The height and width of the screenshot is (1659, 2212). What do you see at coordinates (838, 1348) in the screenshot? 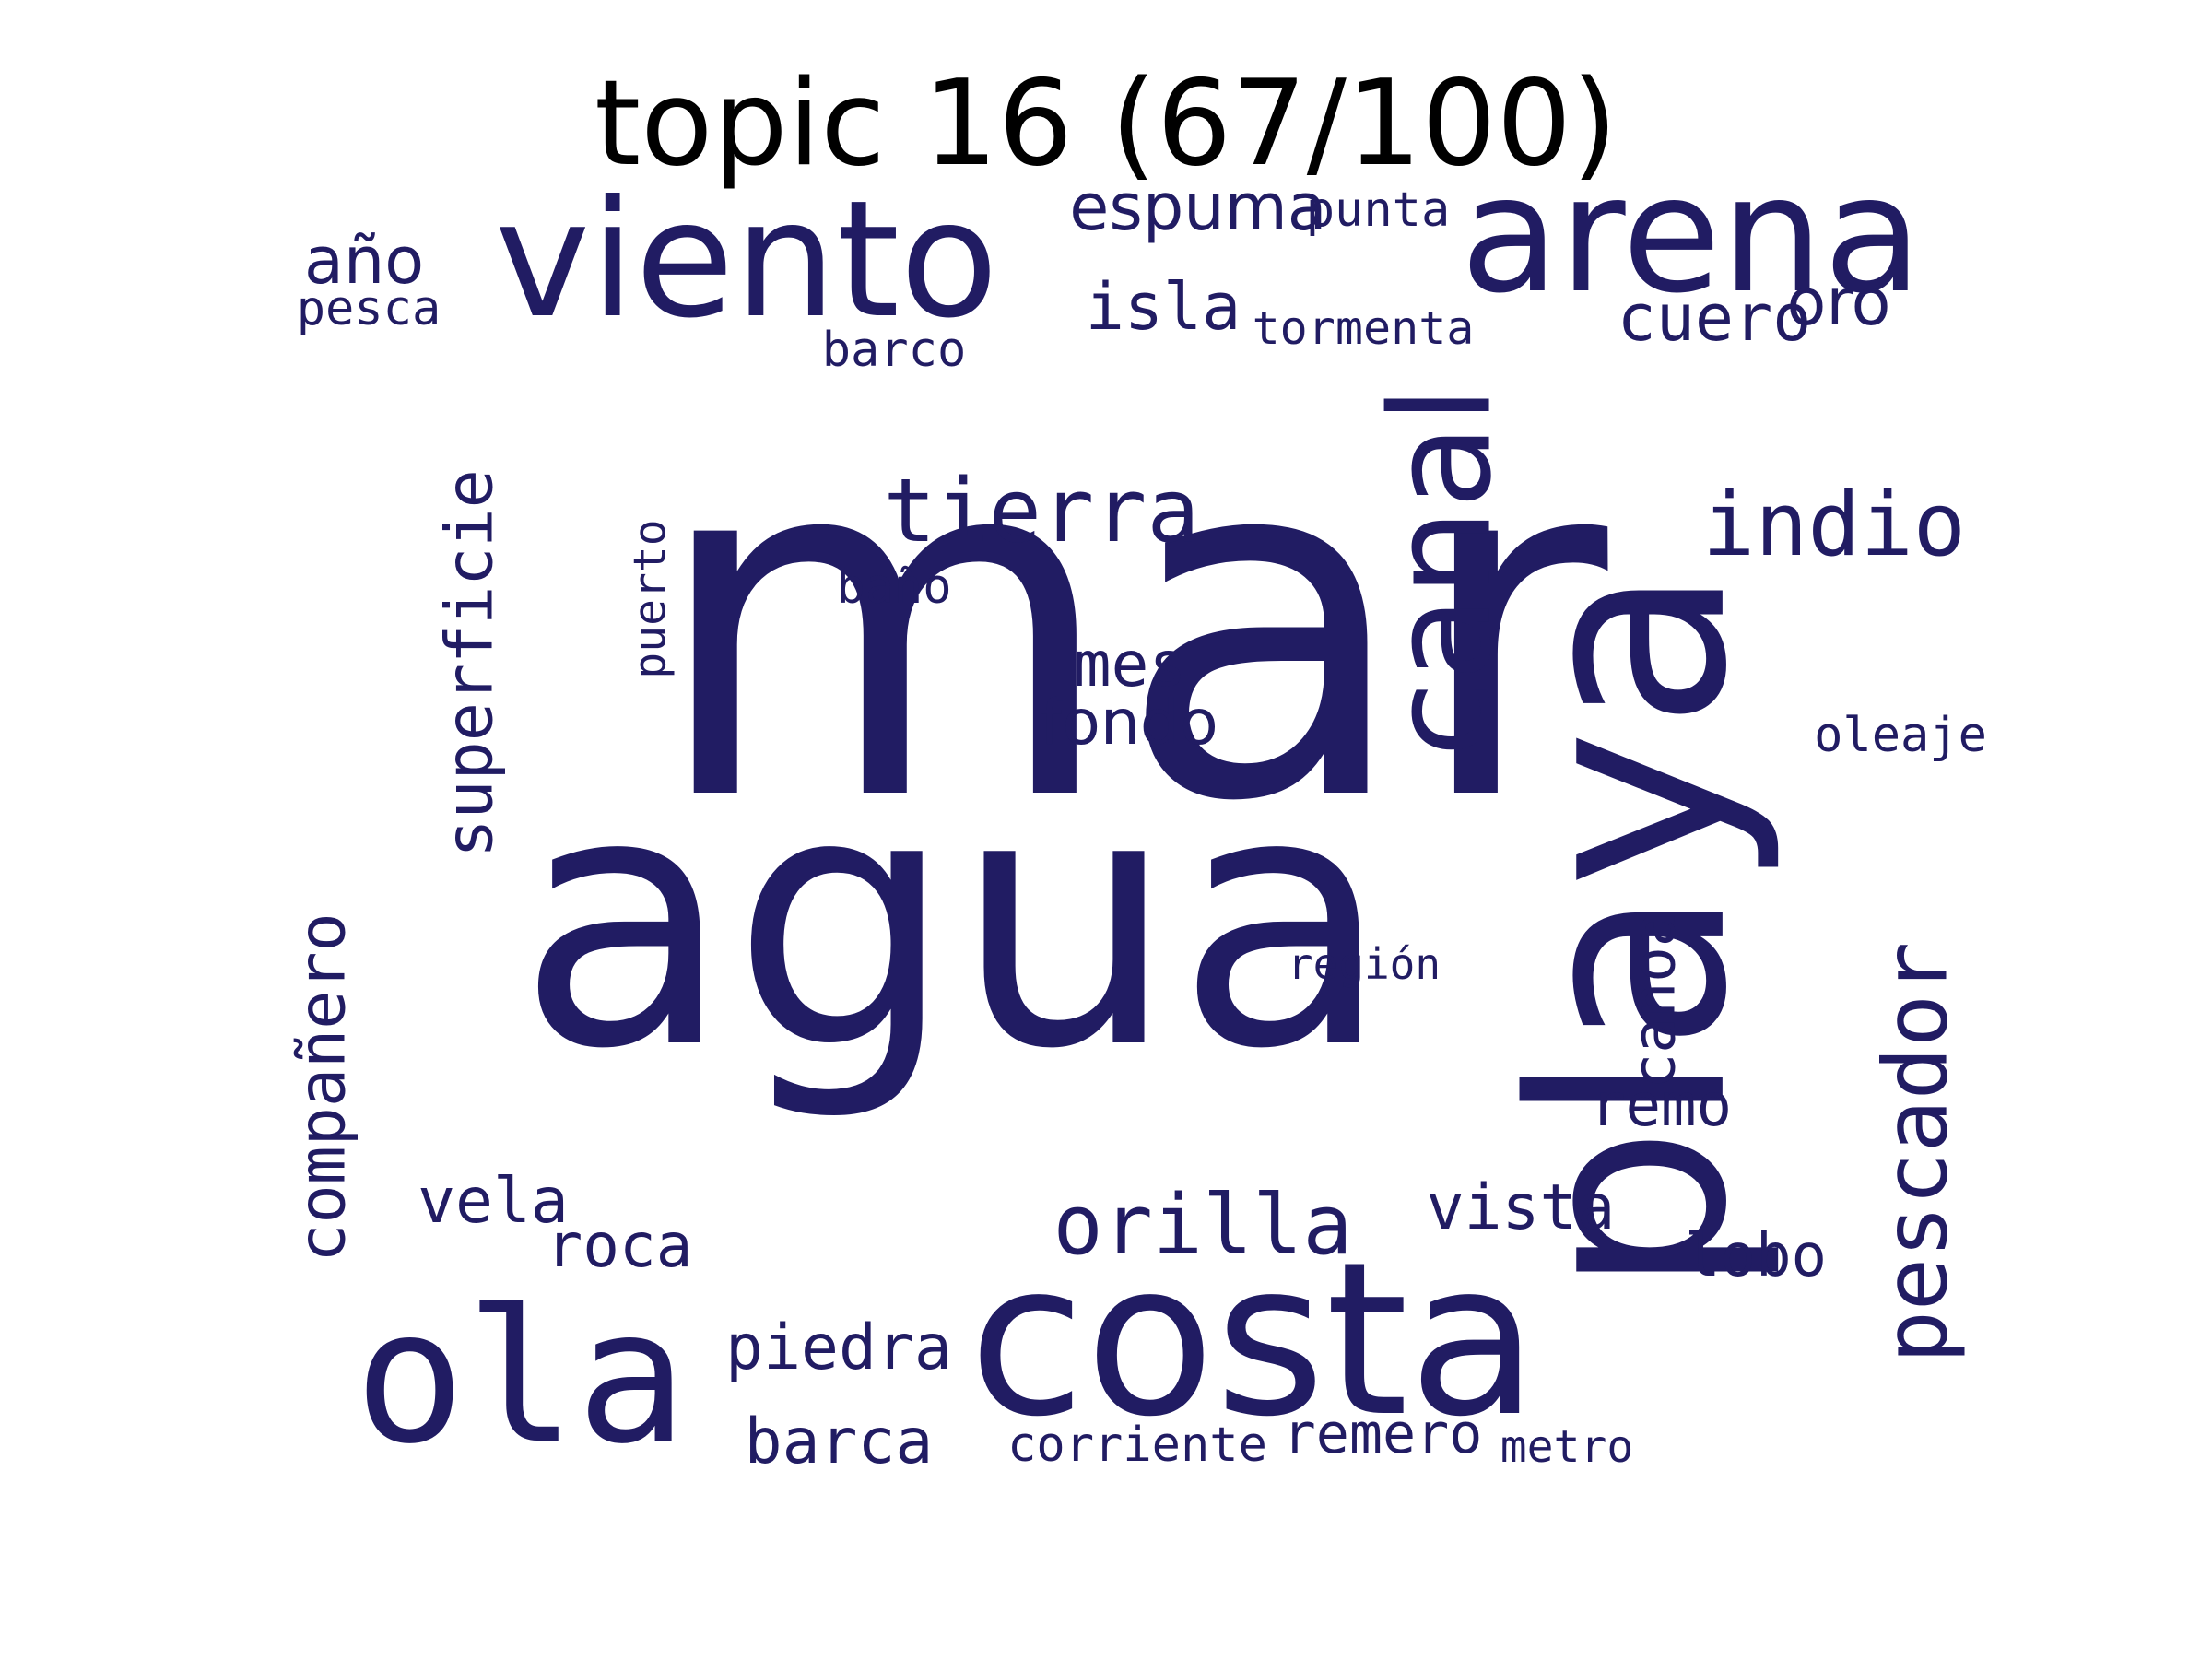
I see `word-21: piedra` at bounding box center [838, 1348].